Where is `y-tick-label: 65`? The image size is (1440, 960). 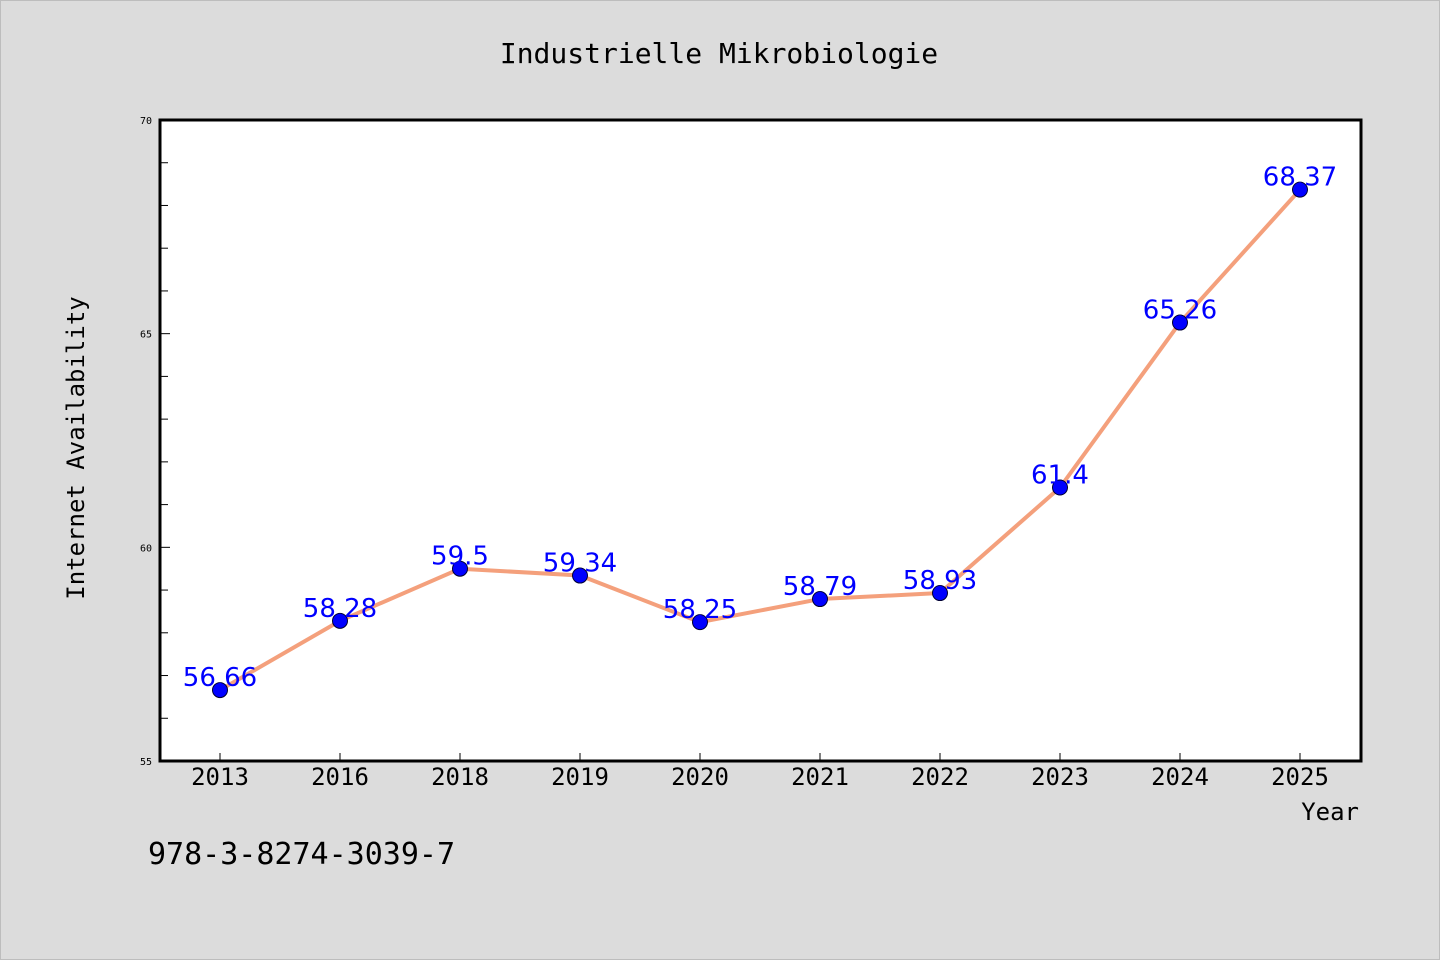
y-tick-label: 65 is located at coordinates (146, 335).